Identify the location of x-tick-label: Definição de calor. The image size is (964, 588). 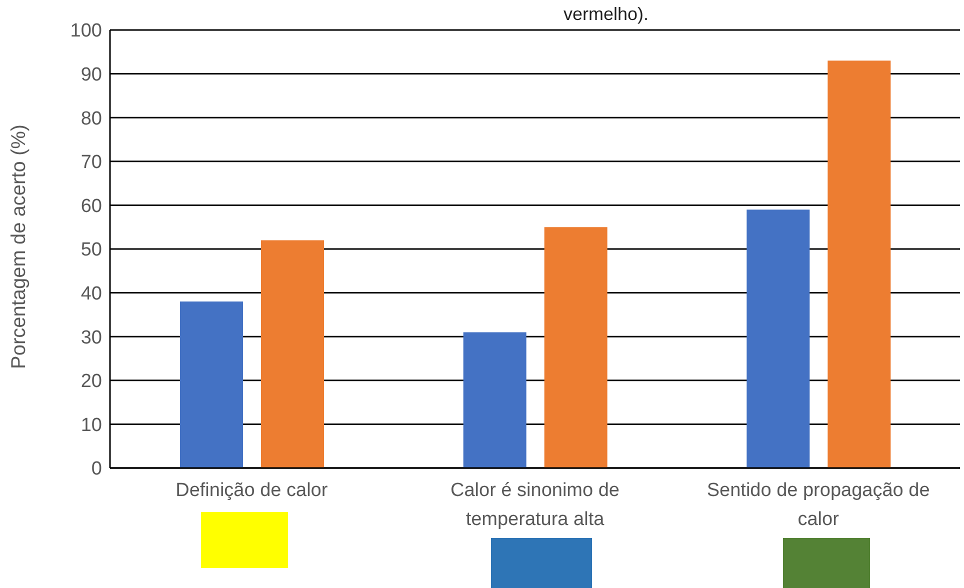
(252, 490).